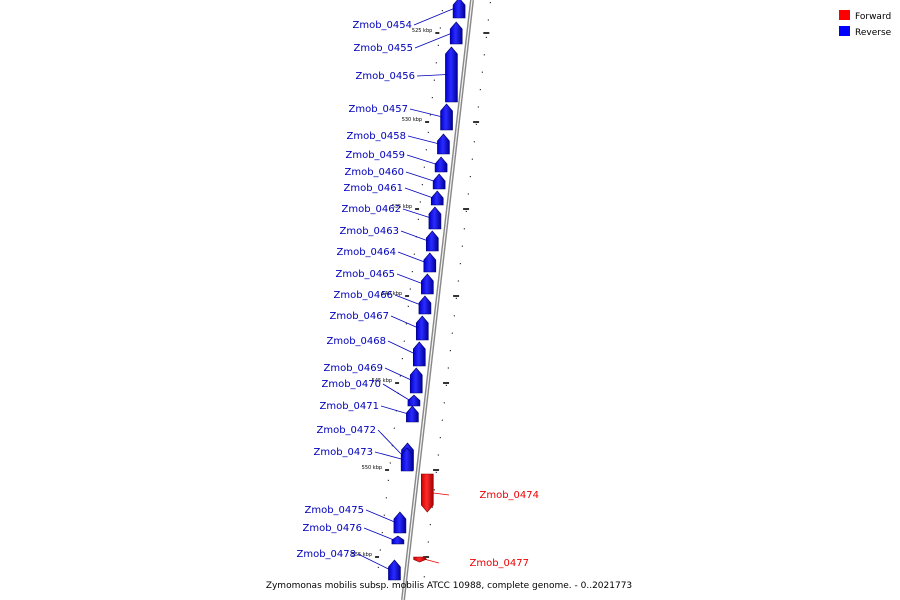 The height and width of the screenshot is (600, 900). I want to click on gene-label-zmob_0455: Zmob_0455, so click(383, 48).